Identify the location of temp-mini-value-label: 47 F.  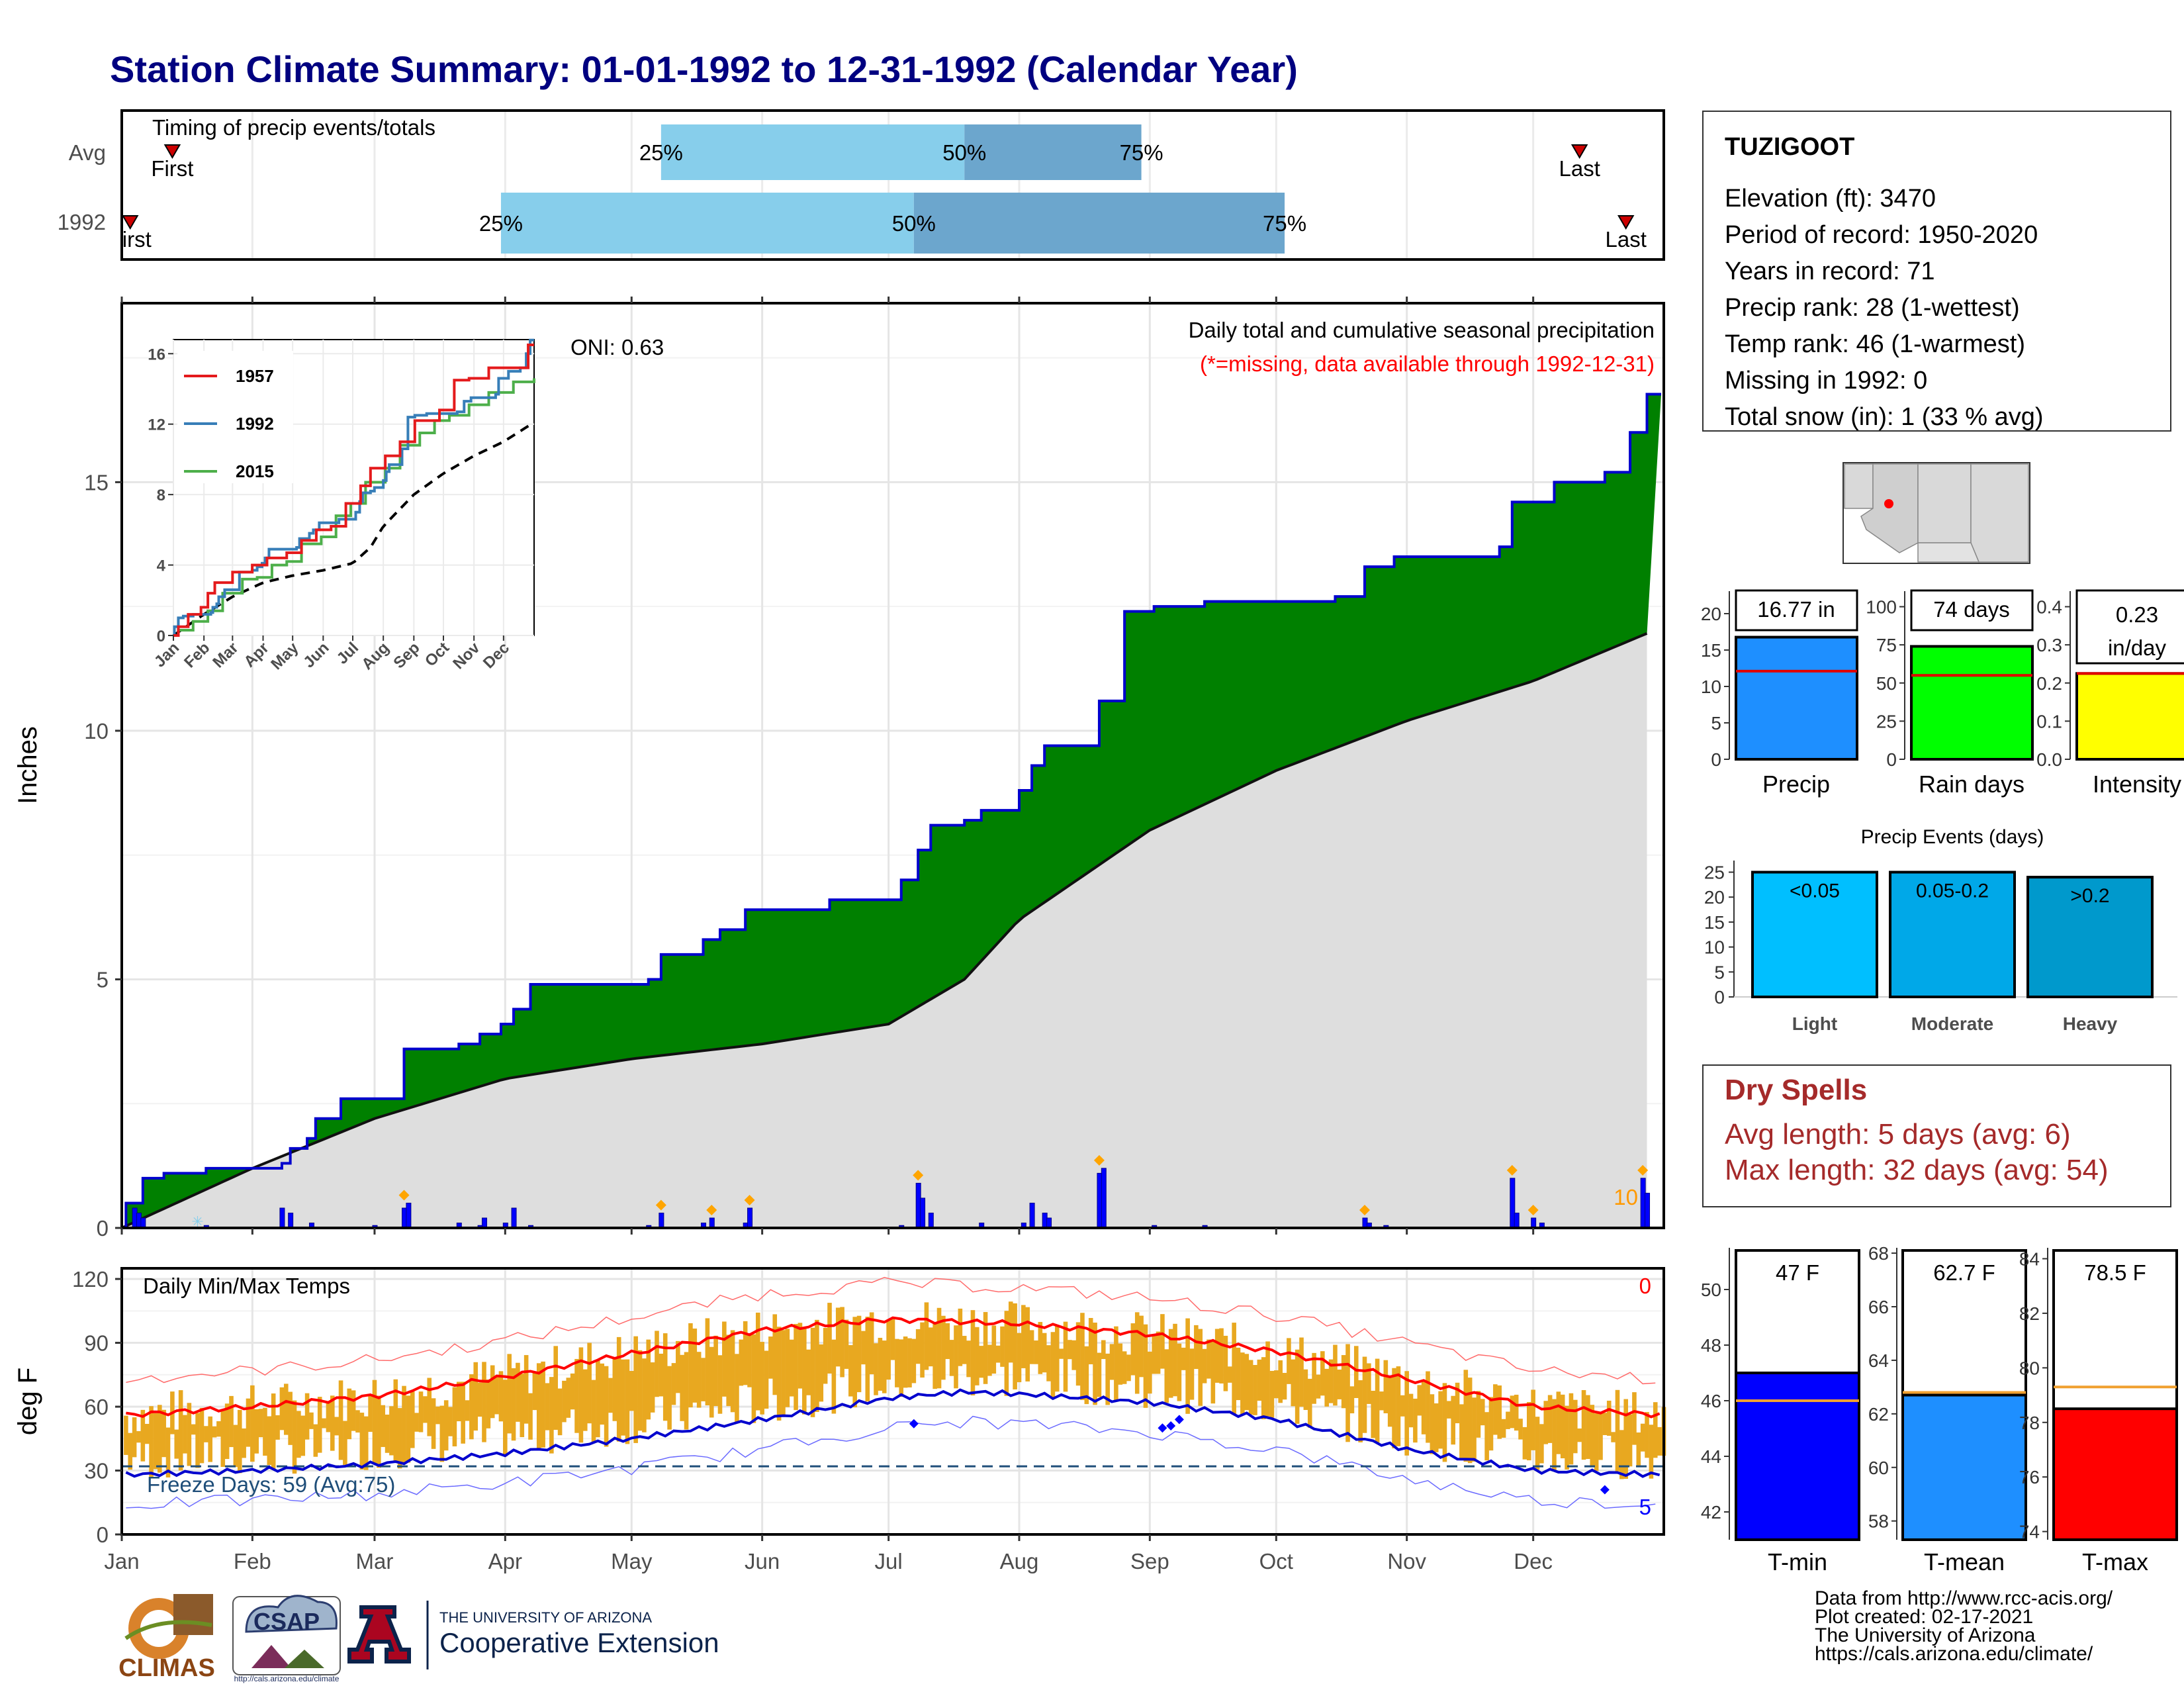
(1797, 1272).